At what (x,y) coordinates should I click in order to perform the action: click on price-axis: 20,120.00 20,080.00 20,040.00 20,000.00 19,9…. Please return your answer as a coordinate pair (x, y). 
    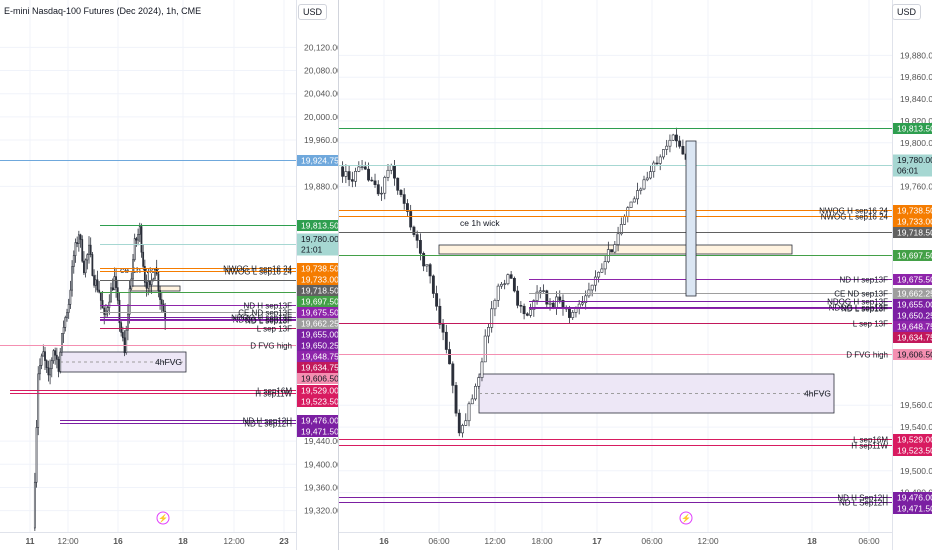
    Looking at the image, I should click on (317, 275).